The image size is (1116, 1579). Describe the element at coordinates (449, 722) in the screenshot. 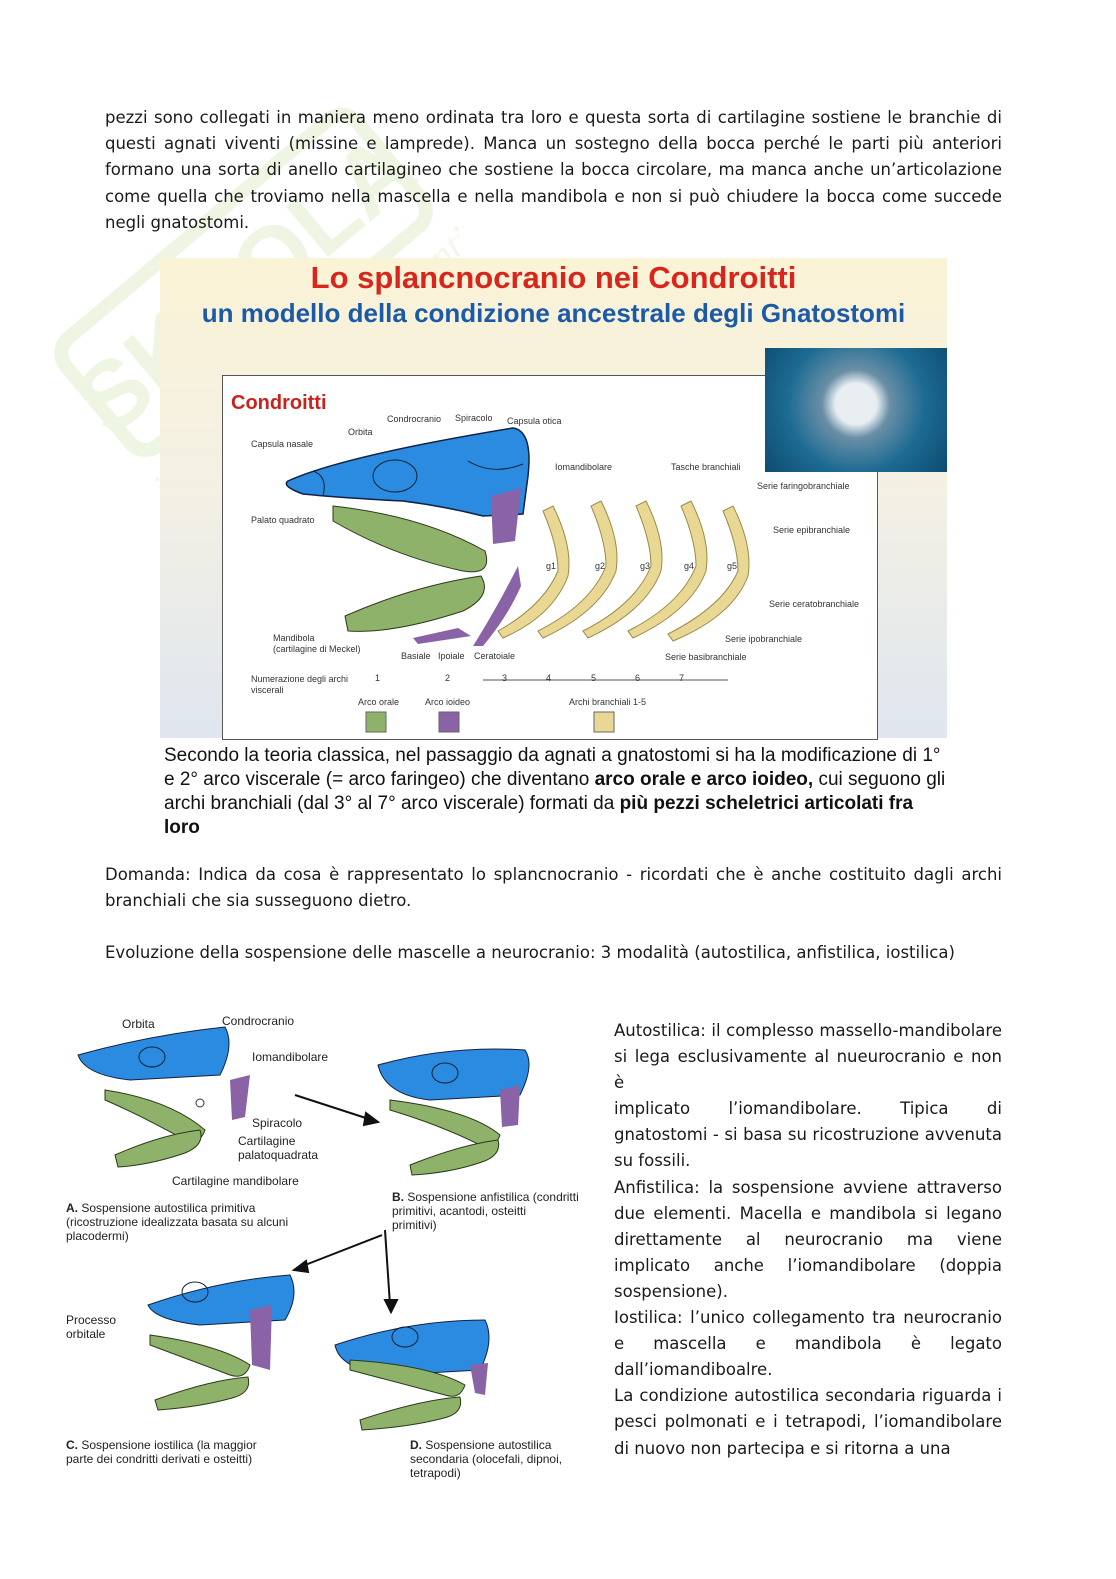

I see `arco-ioideo-swatch` at that location.